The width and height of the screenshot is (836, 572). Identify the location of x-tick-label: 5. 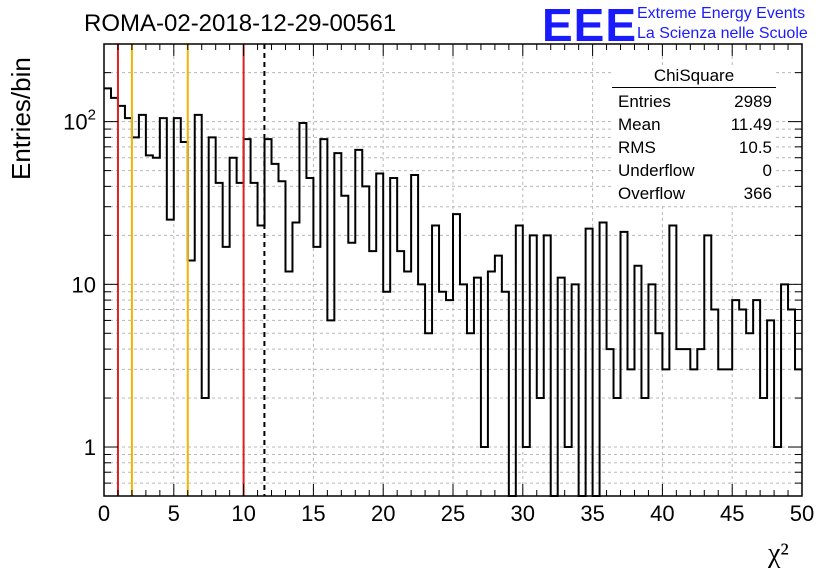
(174, 513).